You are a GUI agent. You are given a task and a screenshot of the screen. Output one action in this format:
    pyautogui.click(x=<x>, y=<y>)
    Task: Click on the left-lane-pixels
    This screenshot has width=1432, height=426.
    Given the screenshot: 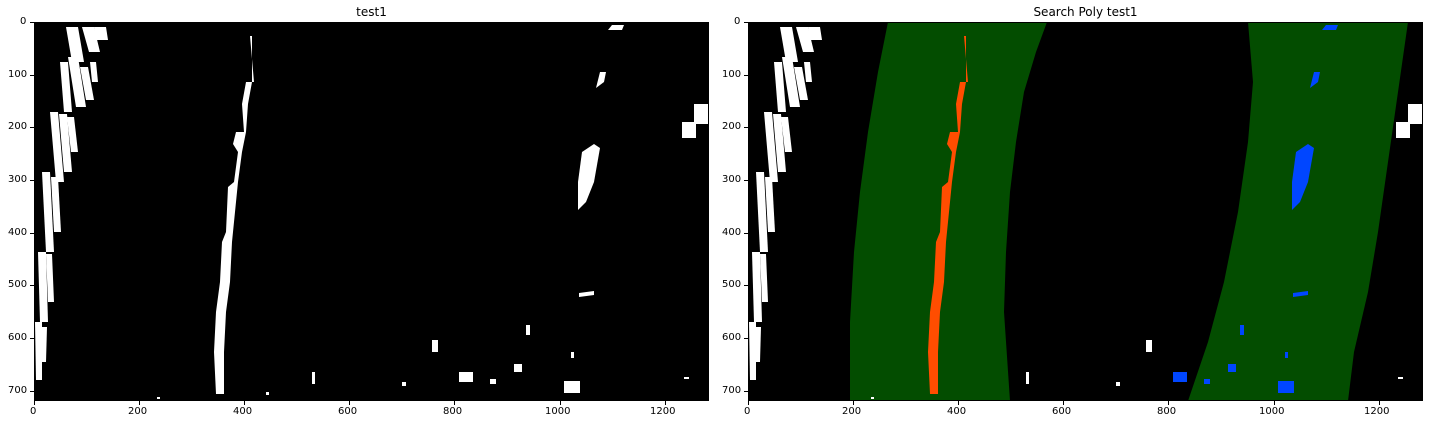 What is the action you would take?
    pyautogui.click(x=948, y=215)
    